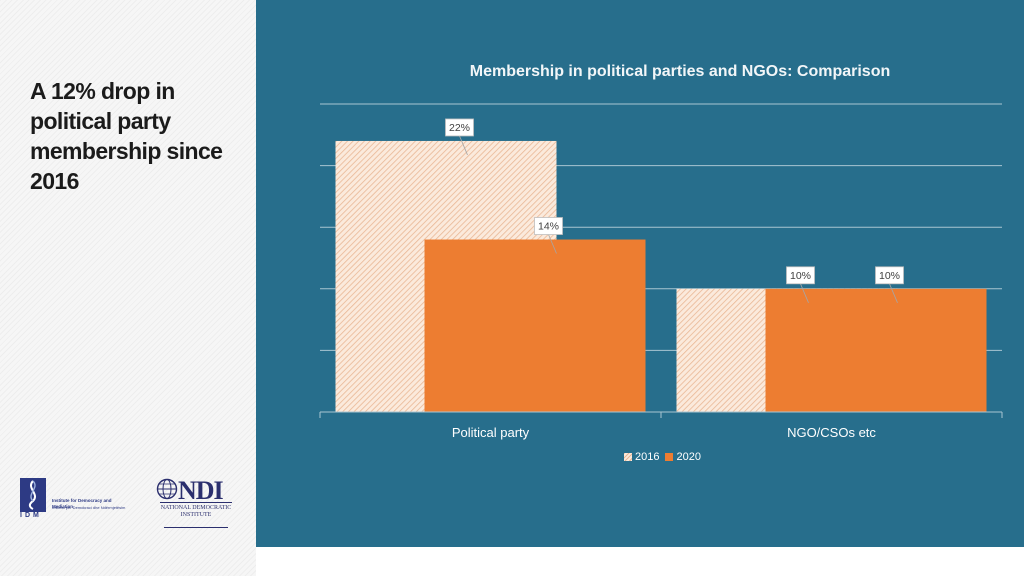 This screenshot has width=1024, height=576. What do you see at coordinates (196, 511) in the screenshot?
I see `ndi-logo-full-name: NATIONAL DEMOCRATIC INSTITUTE` at bounding box center [196, 511].